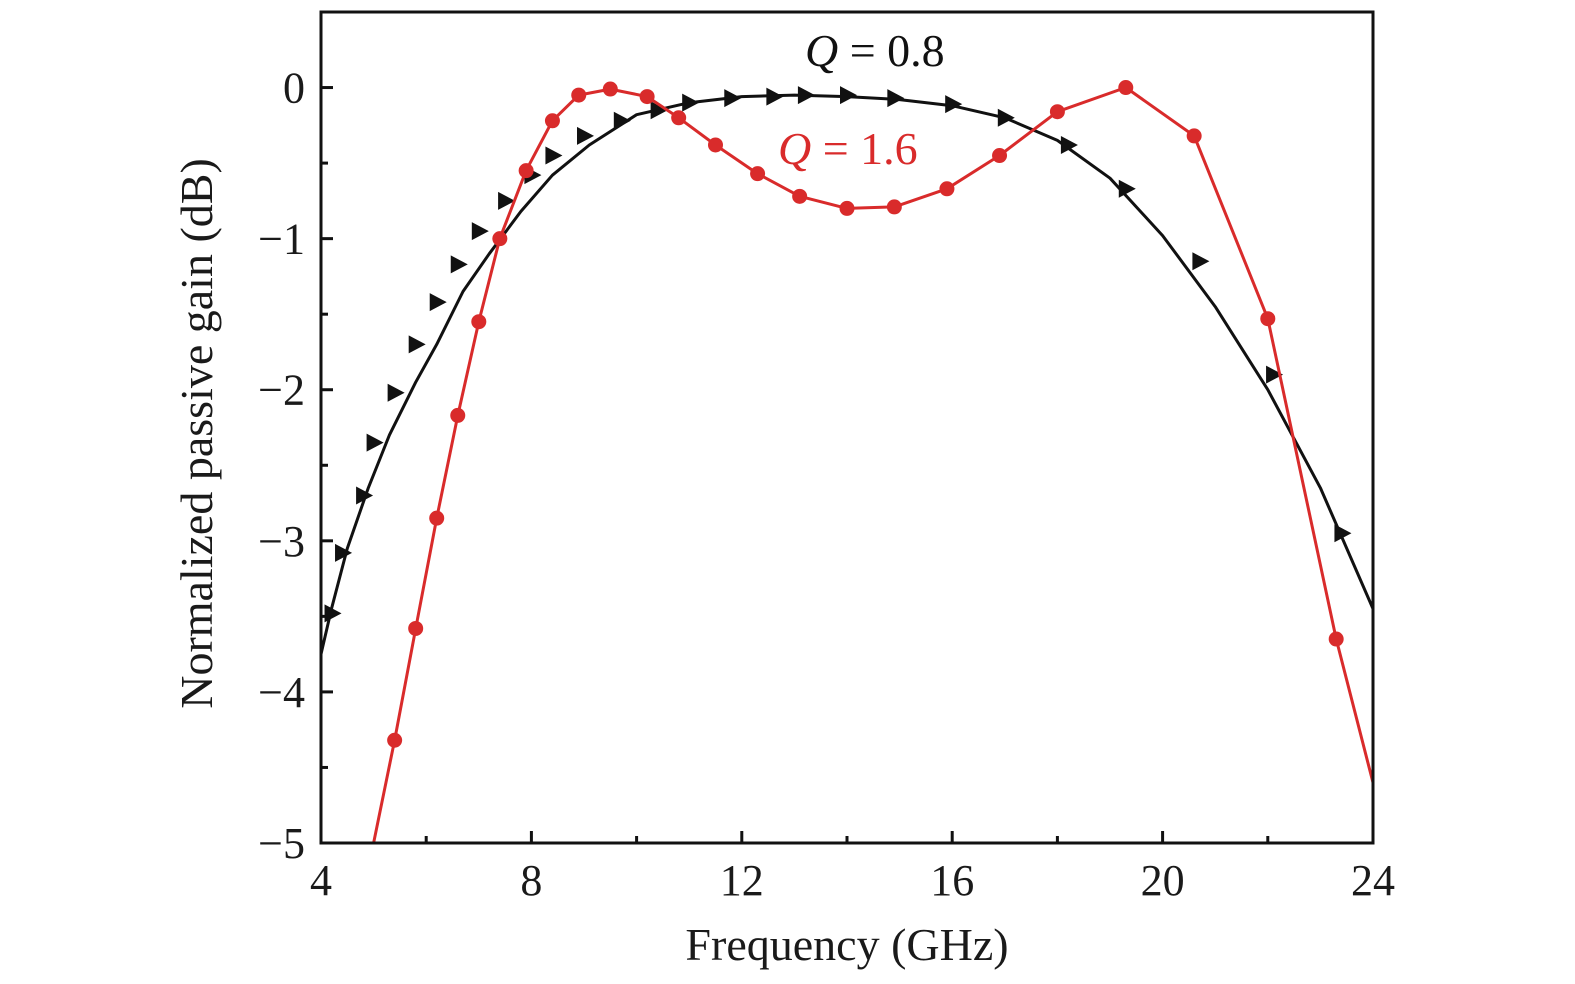 The image size is (1575, 984). I want to click on x-axis-title: Frequency (GHz), so click(846, 944).